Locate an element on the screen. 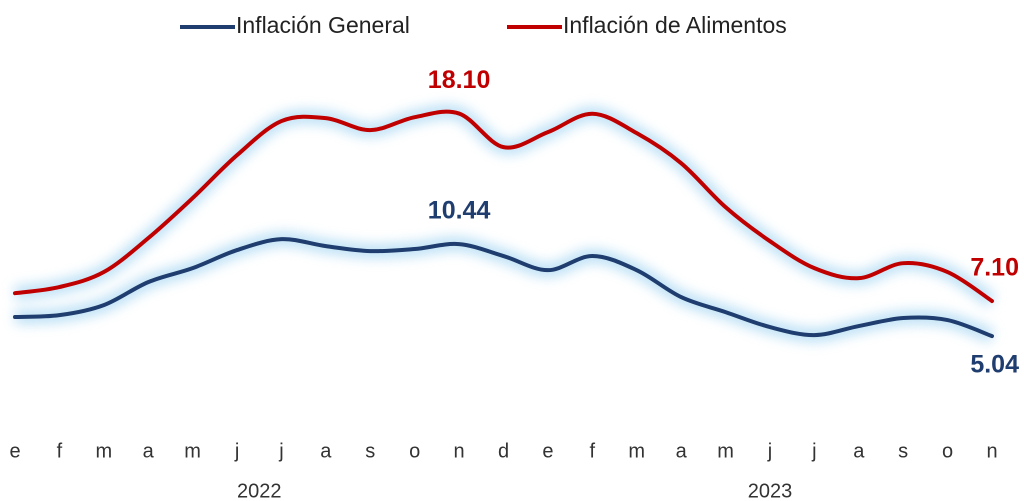  data-label: 10.44 is located at coordinates (459, 211).